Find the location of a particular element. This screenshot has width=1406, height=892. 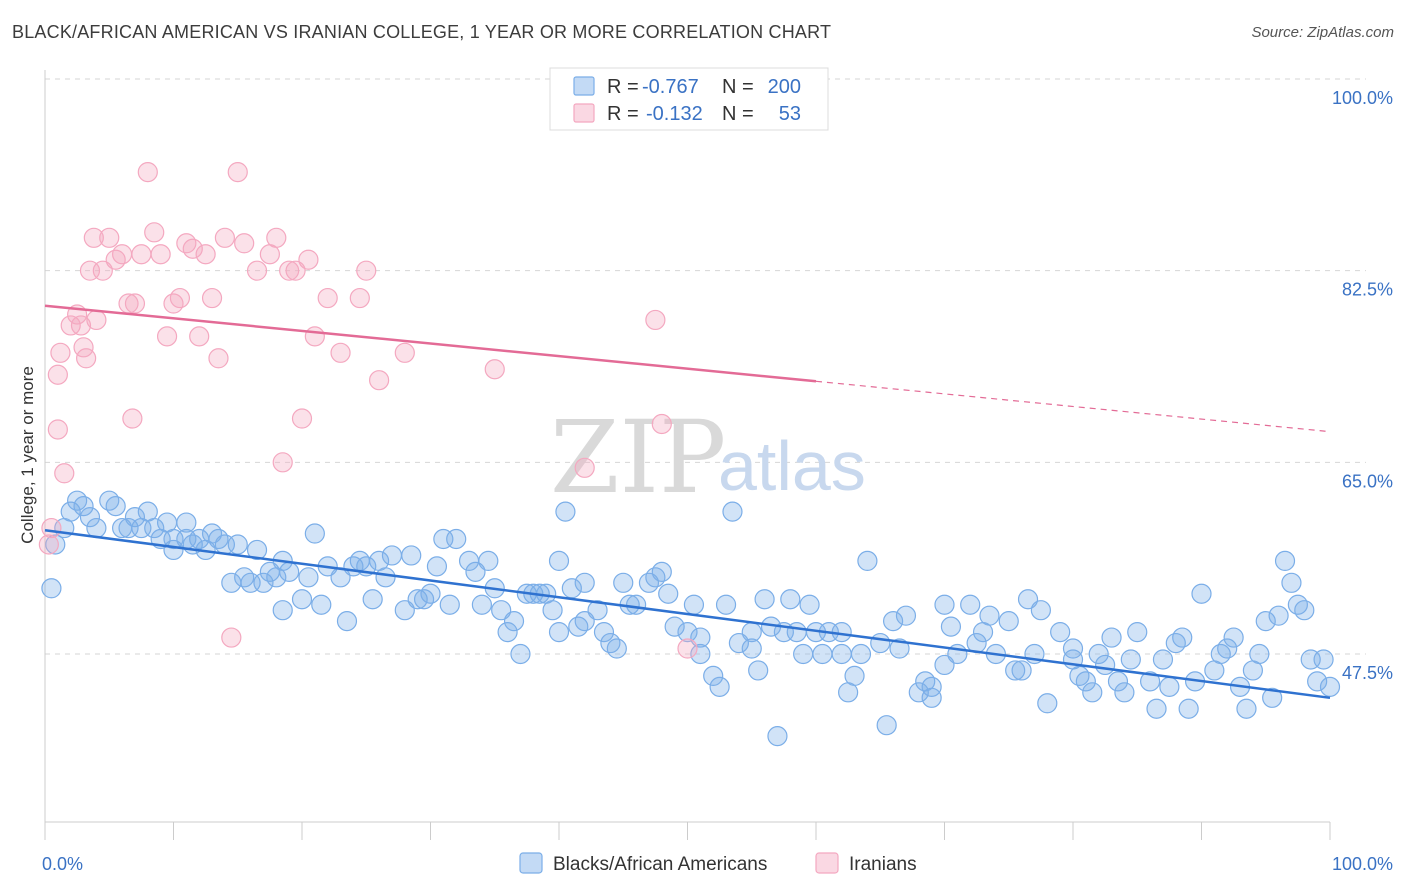

legend-r-value: -0.132 is located at coordinates (674, 114).